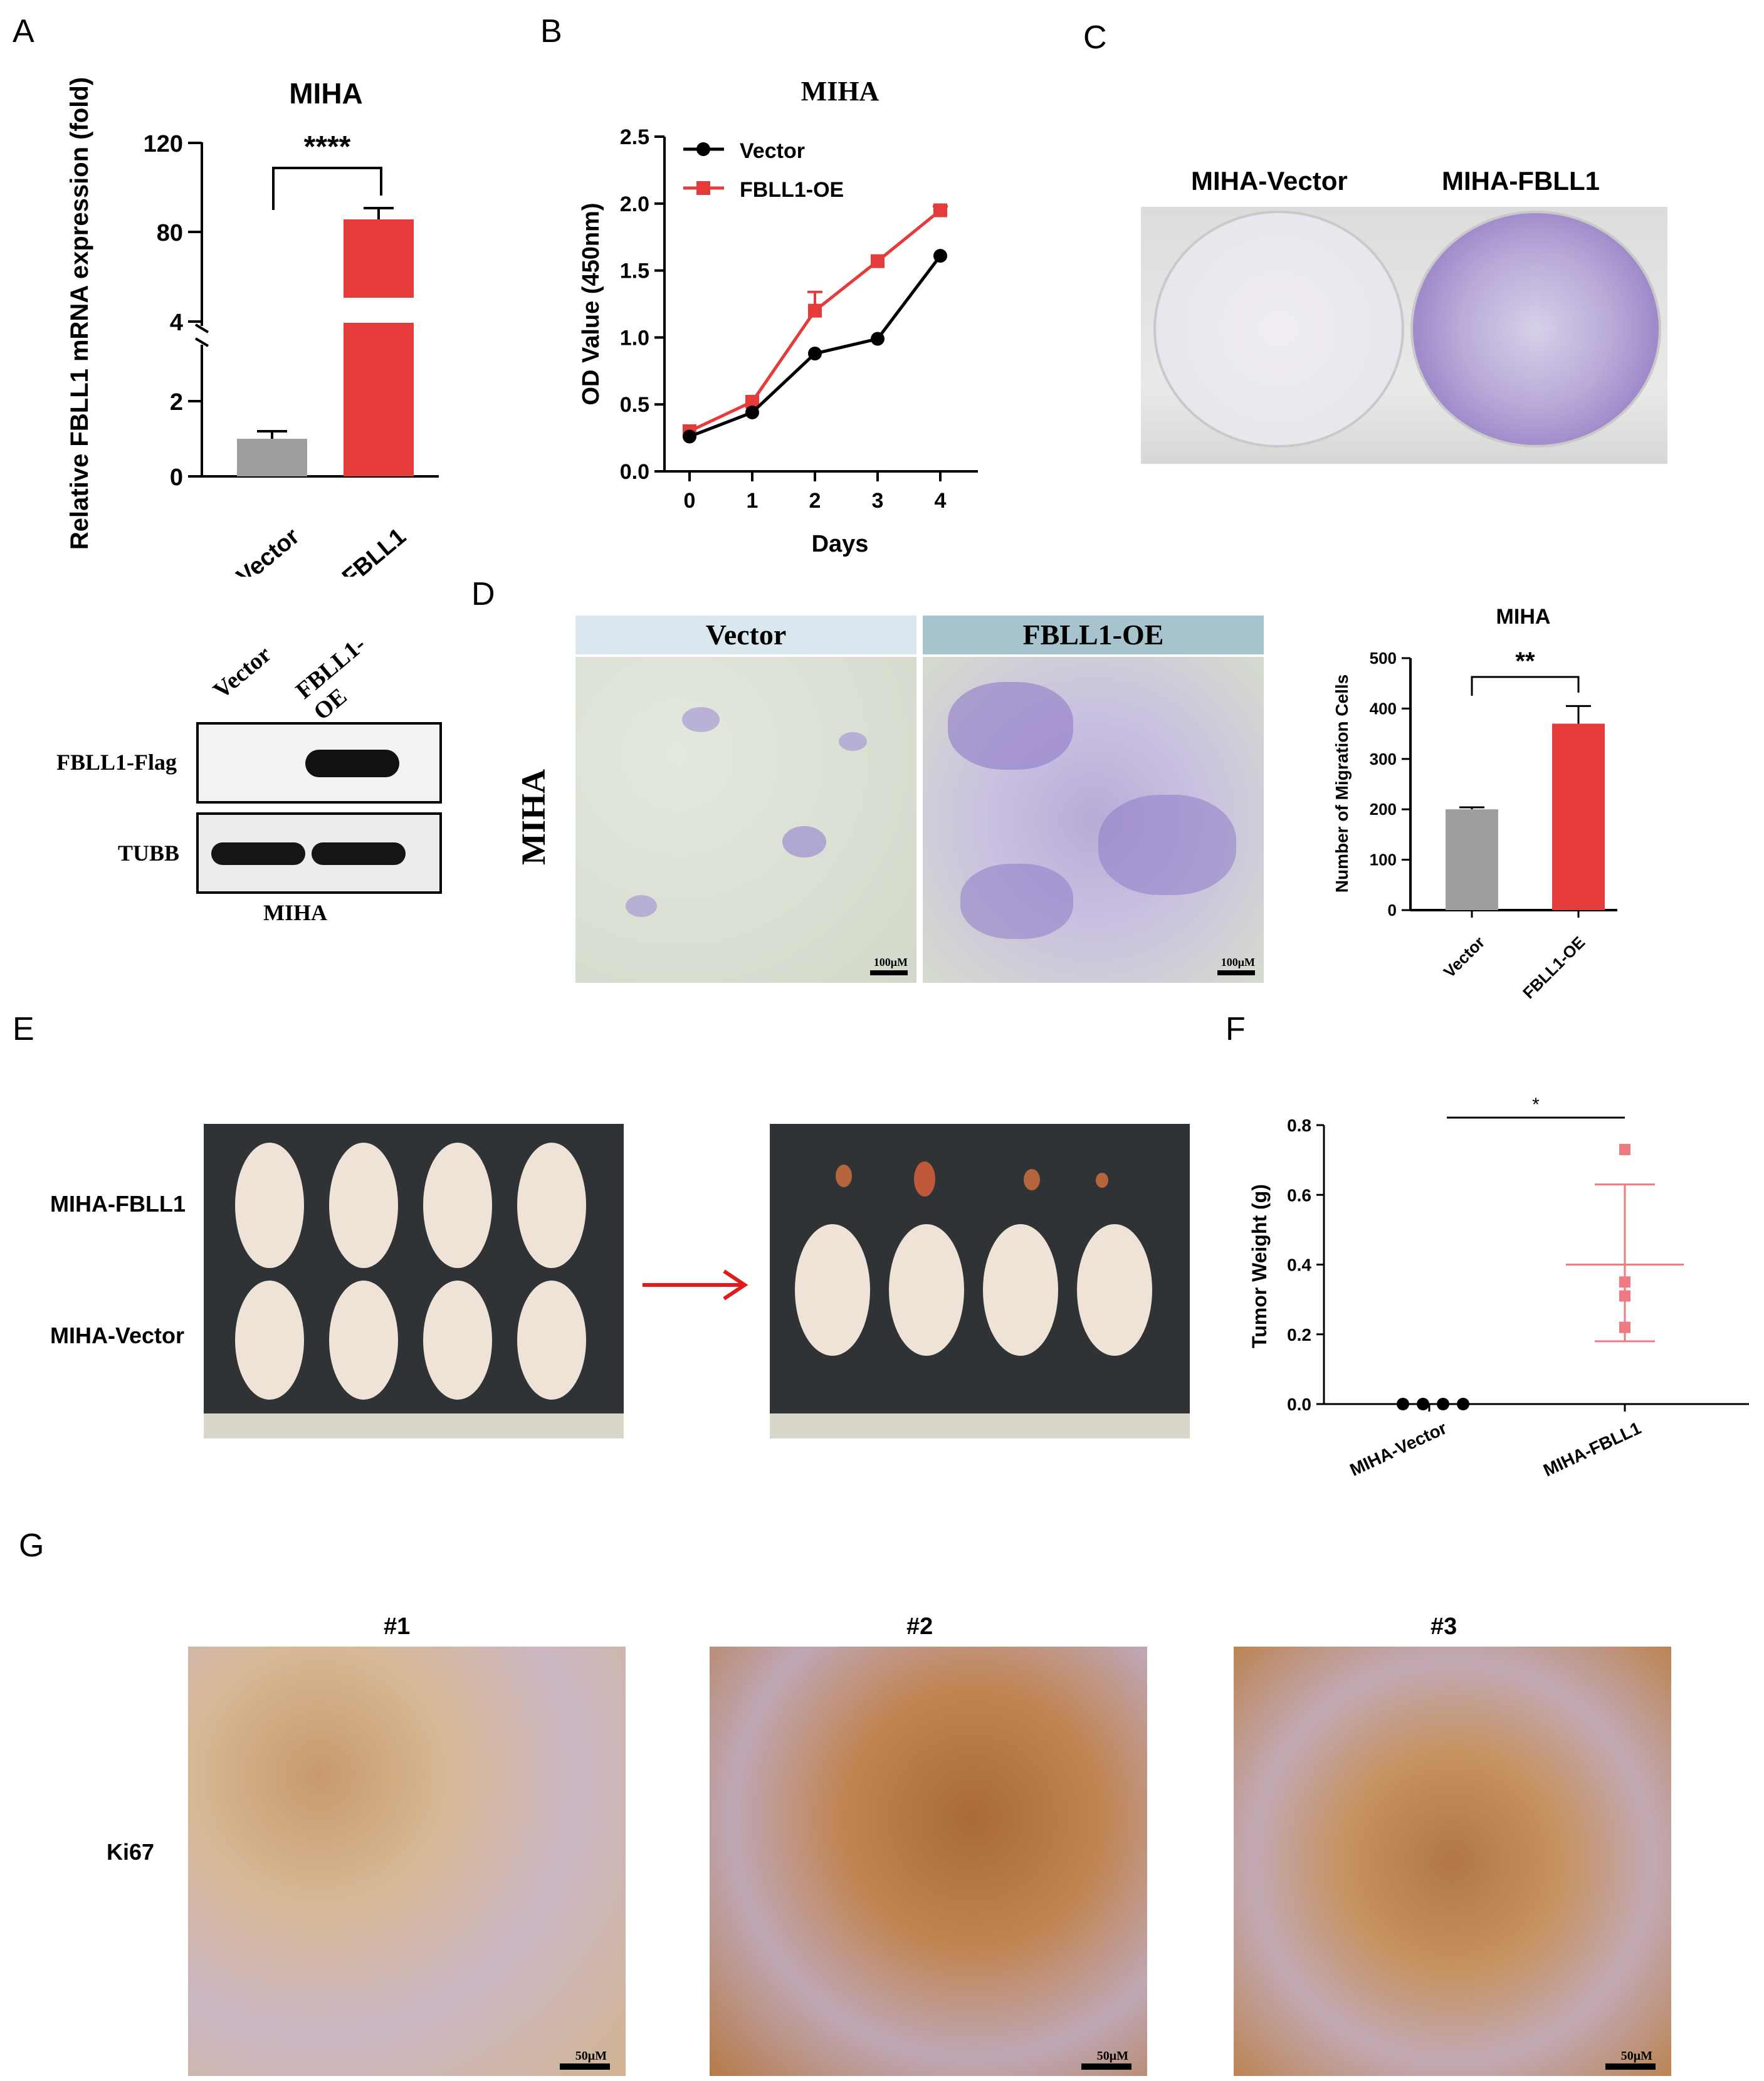  I want to click on chart-b-xtick: 0, so click(690, 501).